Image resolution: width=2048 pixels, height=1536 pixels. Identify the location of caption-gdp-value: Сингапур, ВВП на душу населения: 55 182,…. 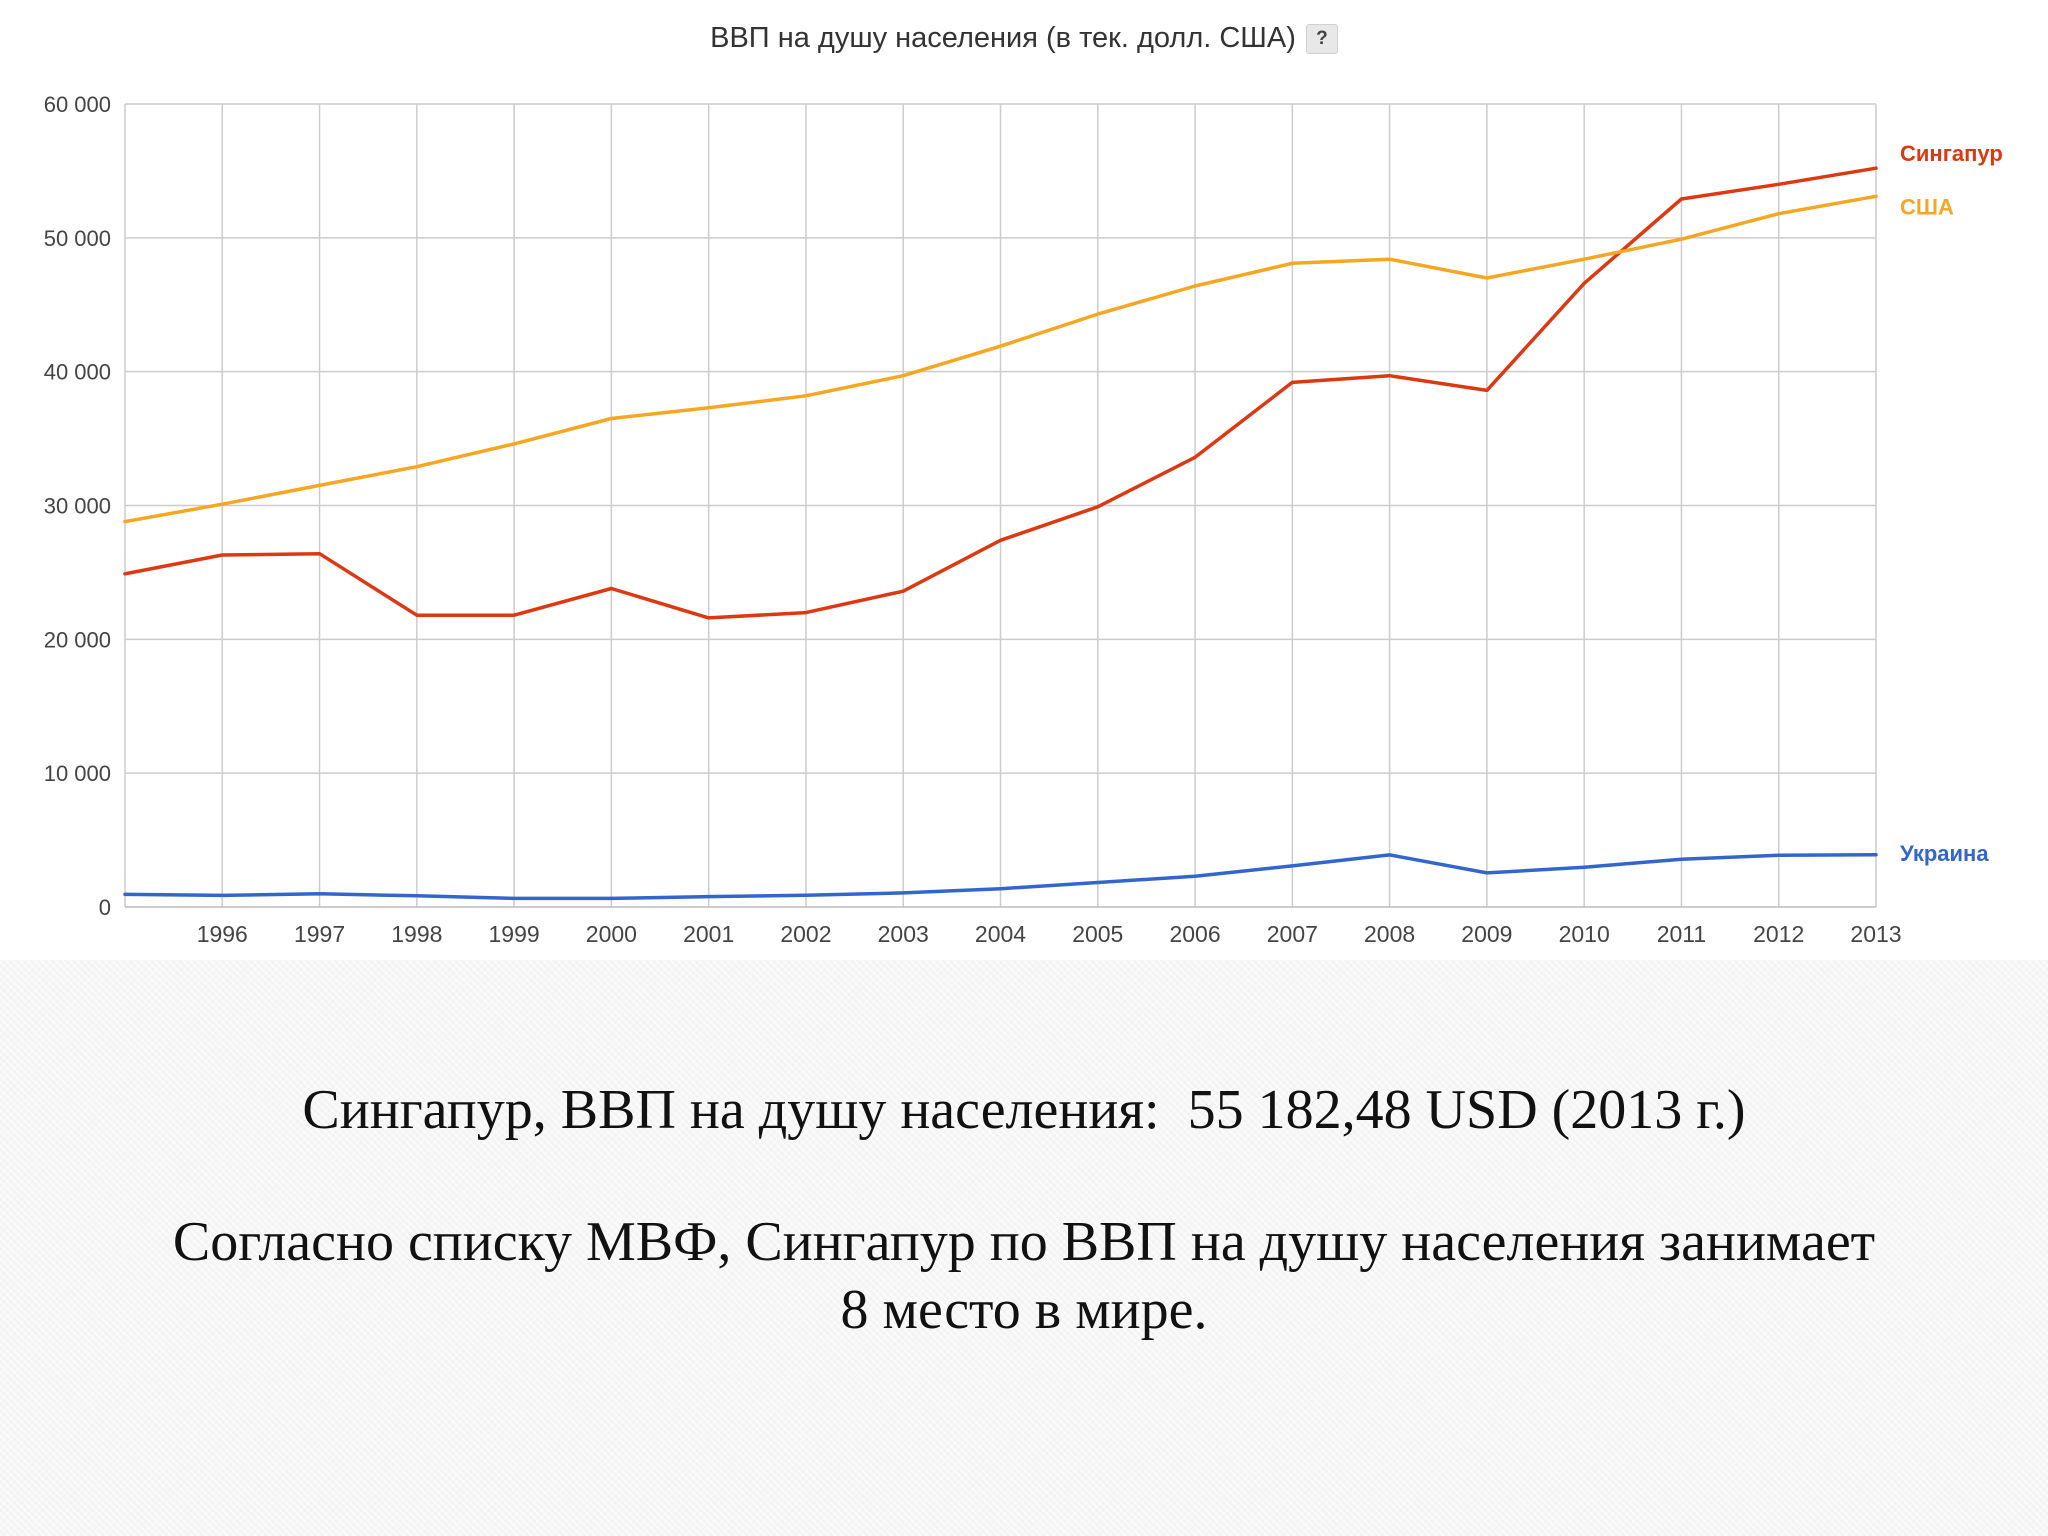
(1024, 1110).